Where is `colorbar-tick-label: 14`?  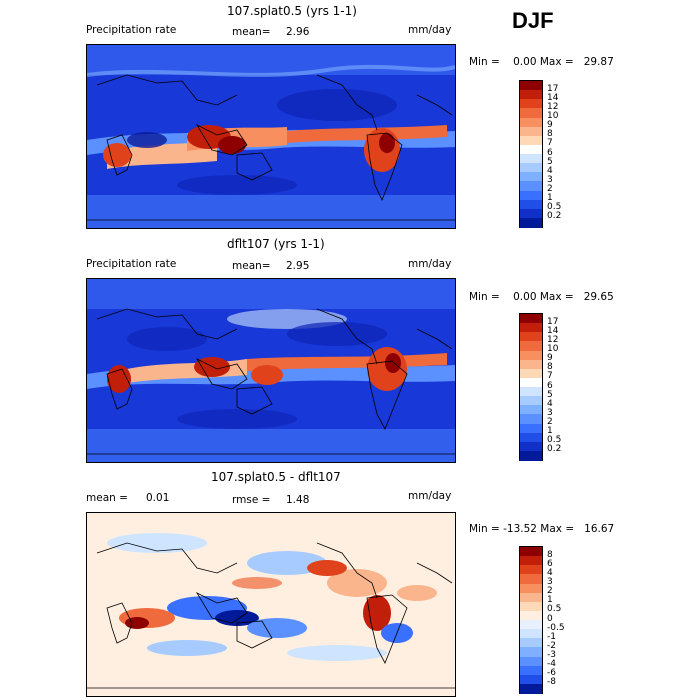 colorbar-tick-label: 14 is located at coordinates (553, 97).